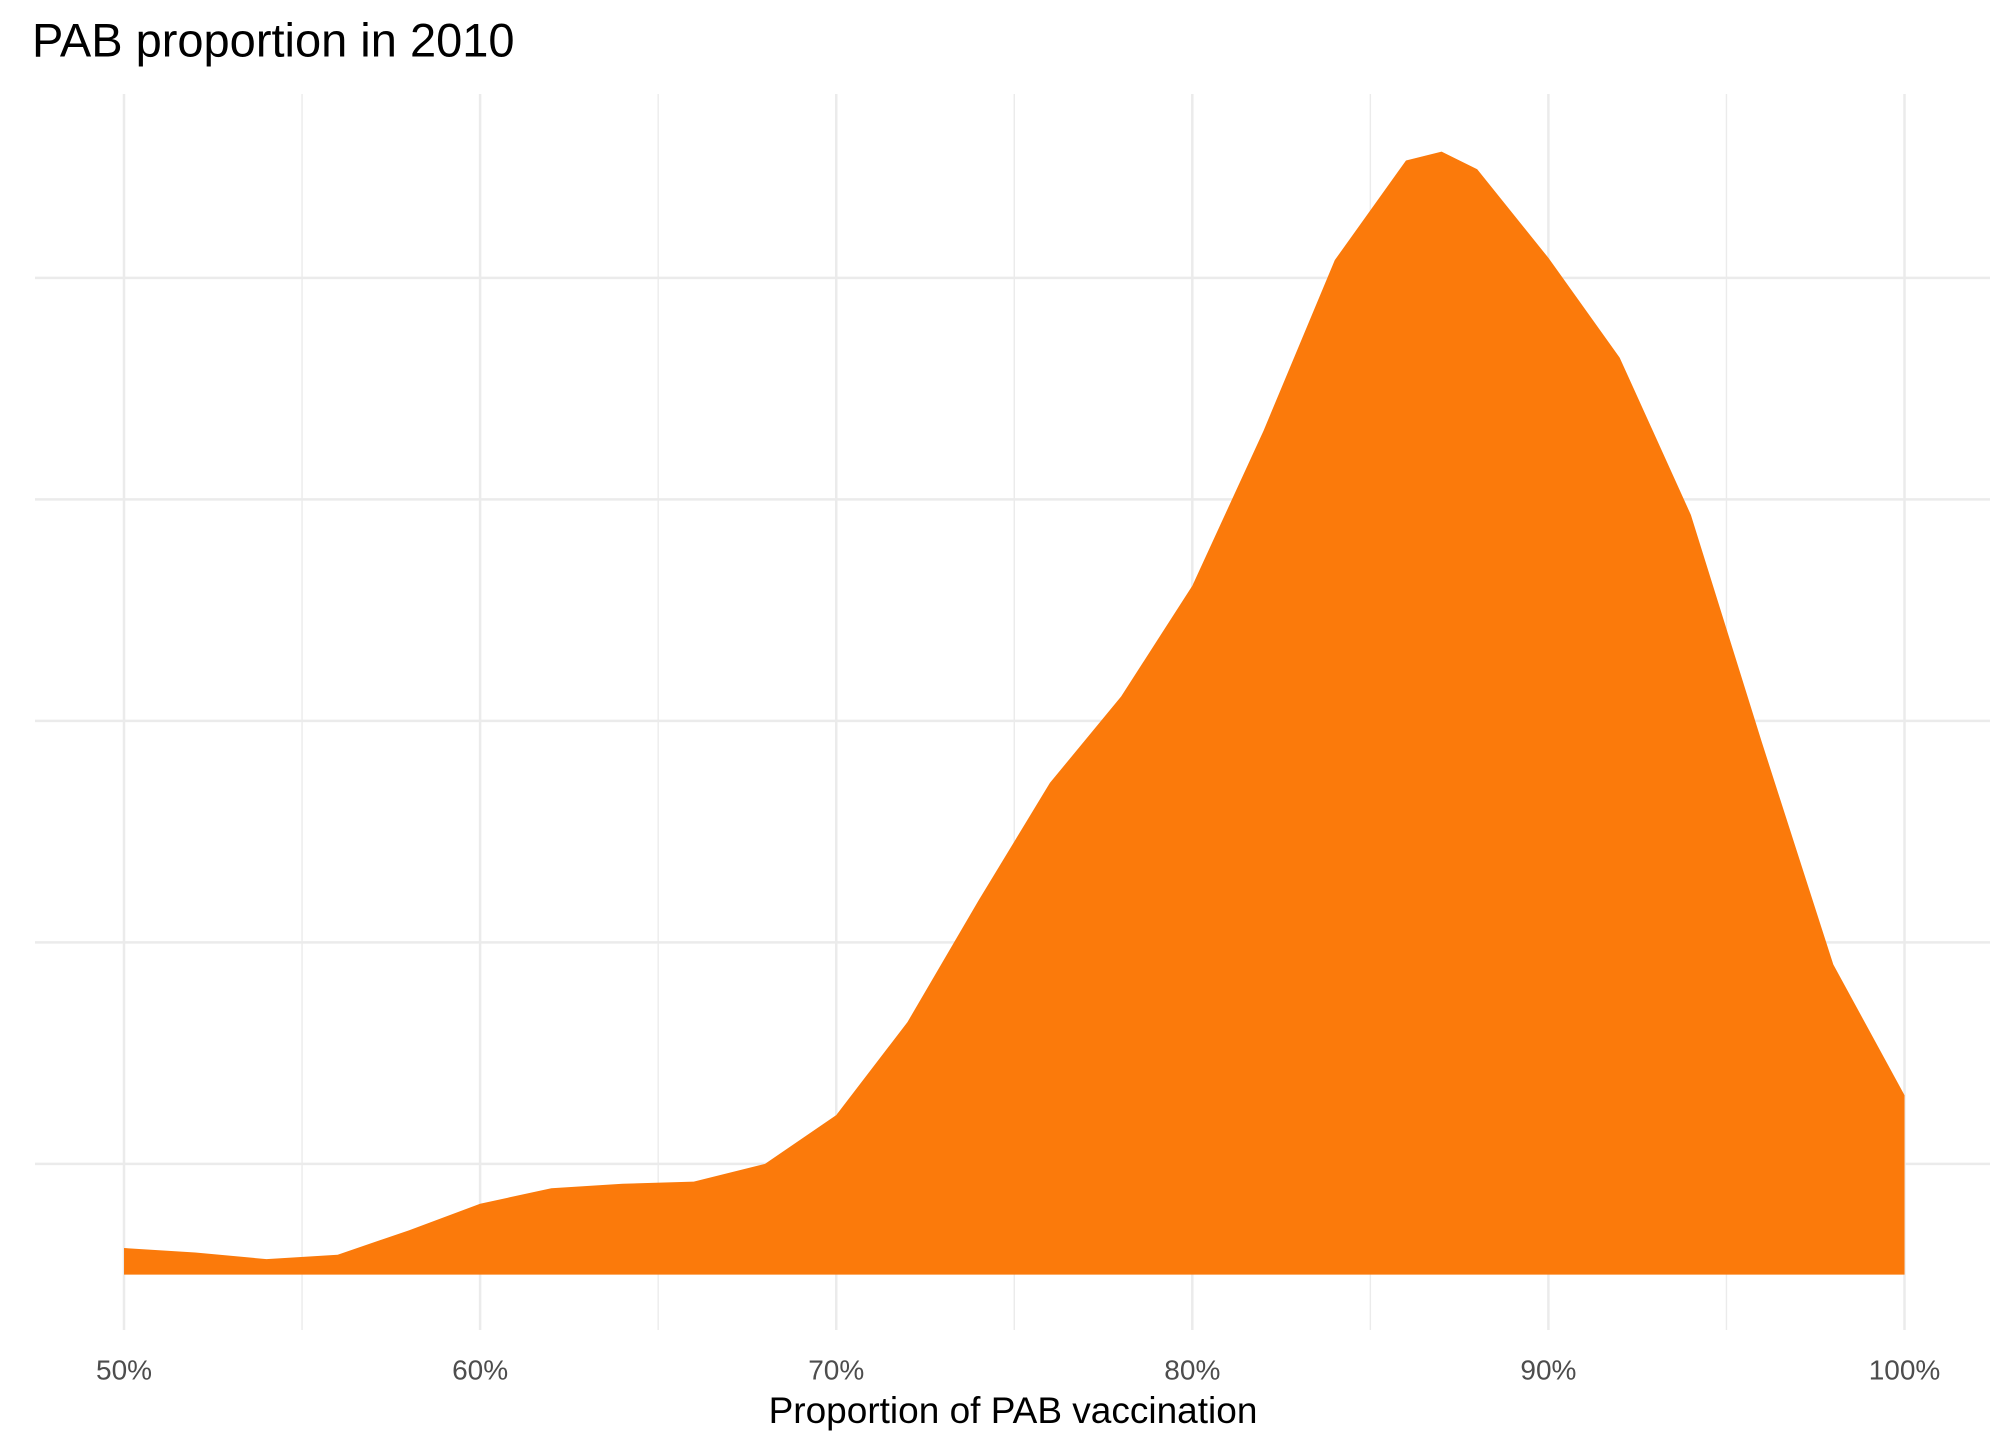  Describe the element at coordinates (124, 1369) in the screenshot. I see `x-tick-label: 50%` at that location.